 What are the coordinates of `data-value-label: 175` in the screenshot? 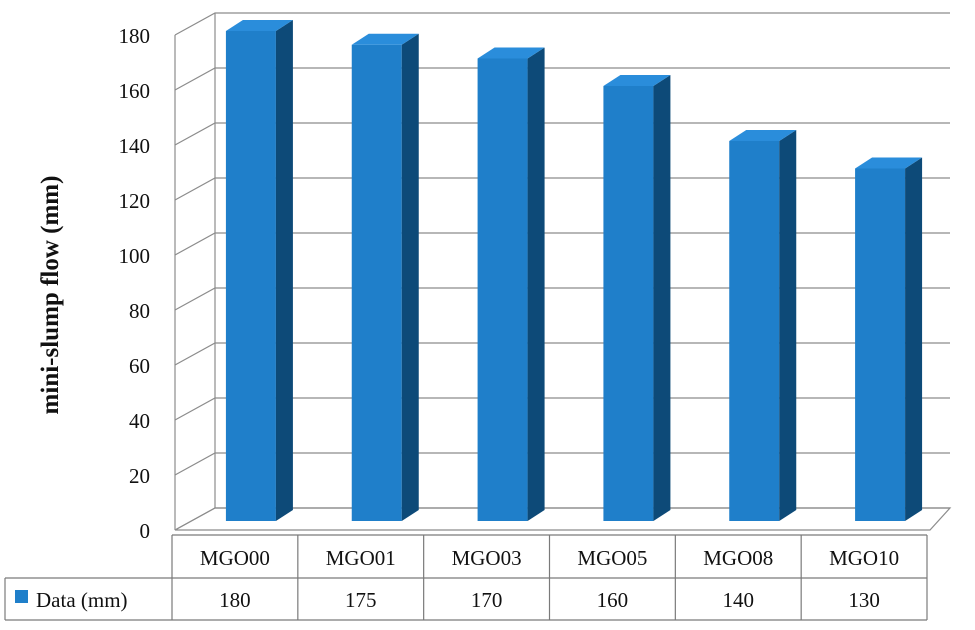 It's located at (361, 600).